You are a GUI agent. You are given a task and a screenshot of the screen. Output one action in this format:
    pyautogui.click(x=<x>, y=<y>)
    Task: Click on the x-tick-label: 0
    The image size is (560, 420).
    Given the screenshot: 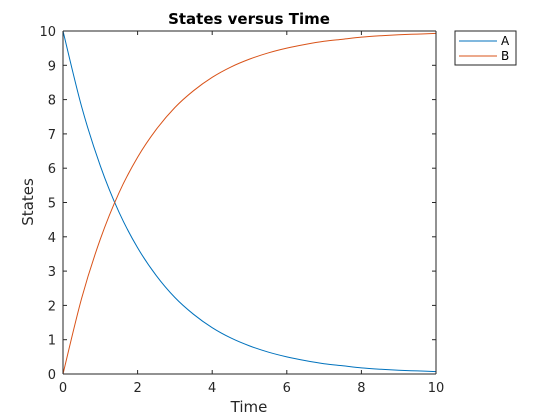 What is the action you would take?
    pyautogui.click(x=63, y=388)
    